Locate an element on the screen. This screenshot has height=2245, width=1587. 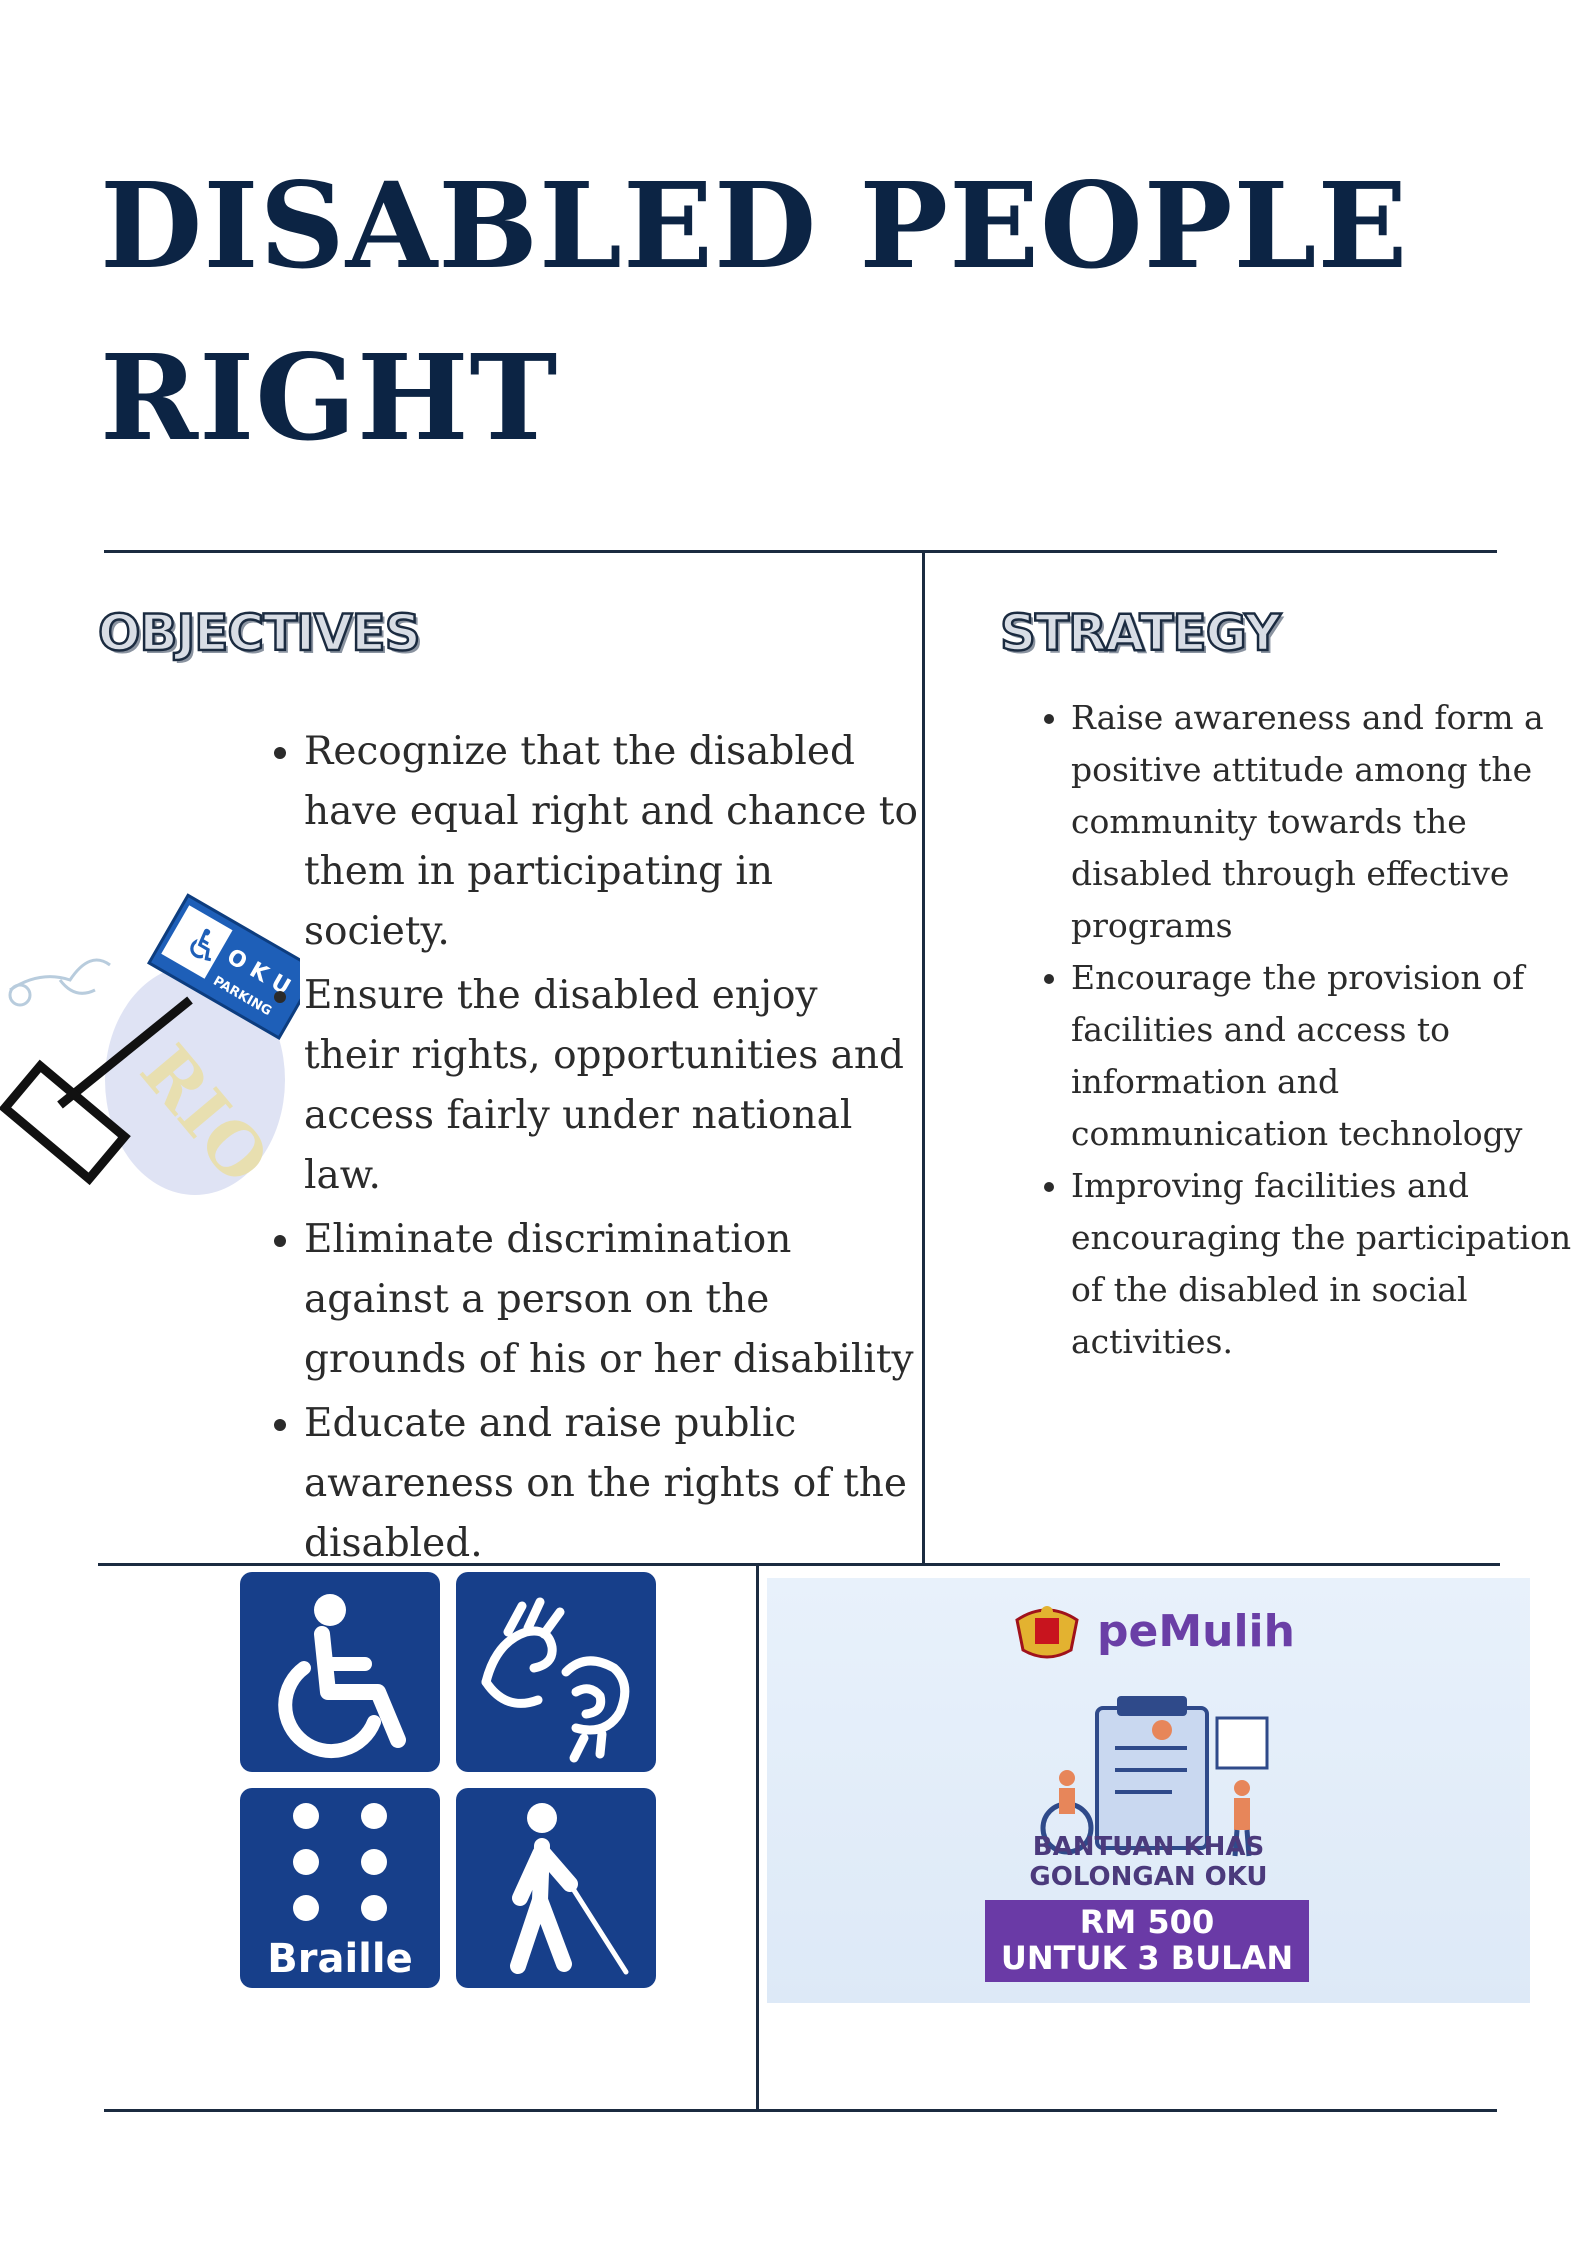
pemulih-line-2: GOLONGAN OKU is located at coordinates (1148, 1877).